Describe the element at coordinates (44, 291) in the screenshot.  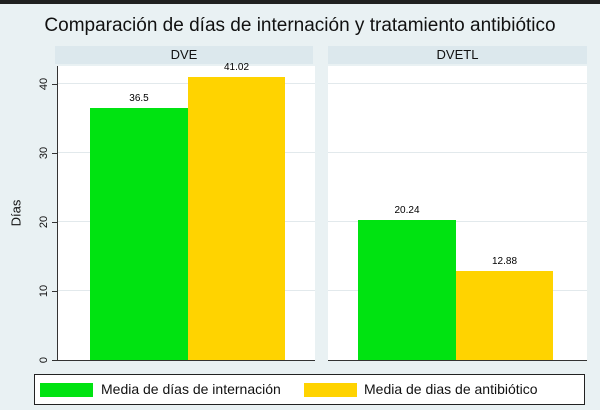
I see `y-tick-label-10: 10` at that location.